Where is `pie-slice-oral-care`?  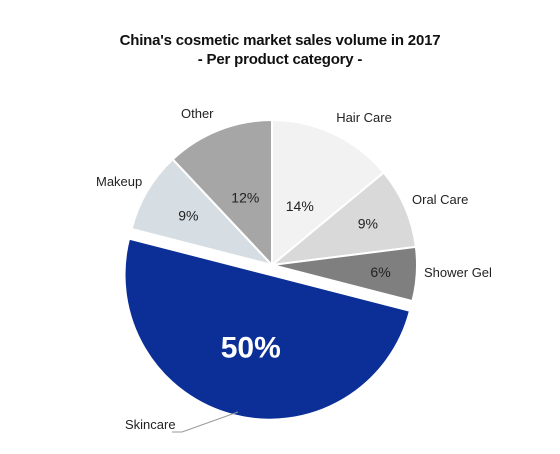
pie-slice-oral-care is located at coordinates (342, 219).